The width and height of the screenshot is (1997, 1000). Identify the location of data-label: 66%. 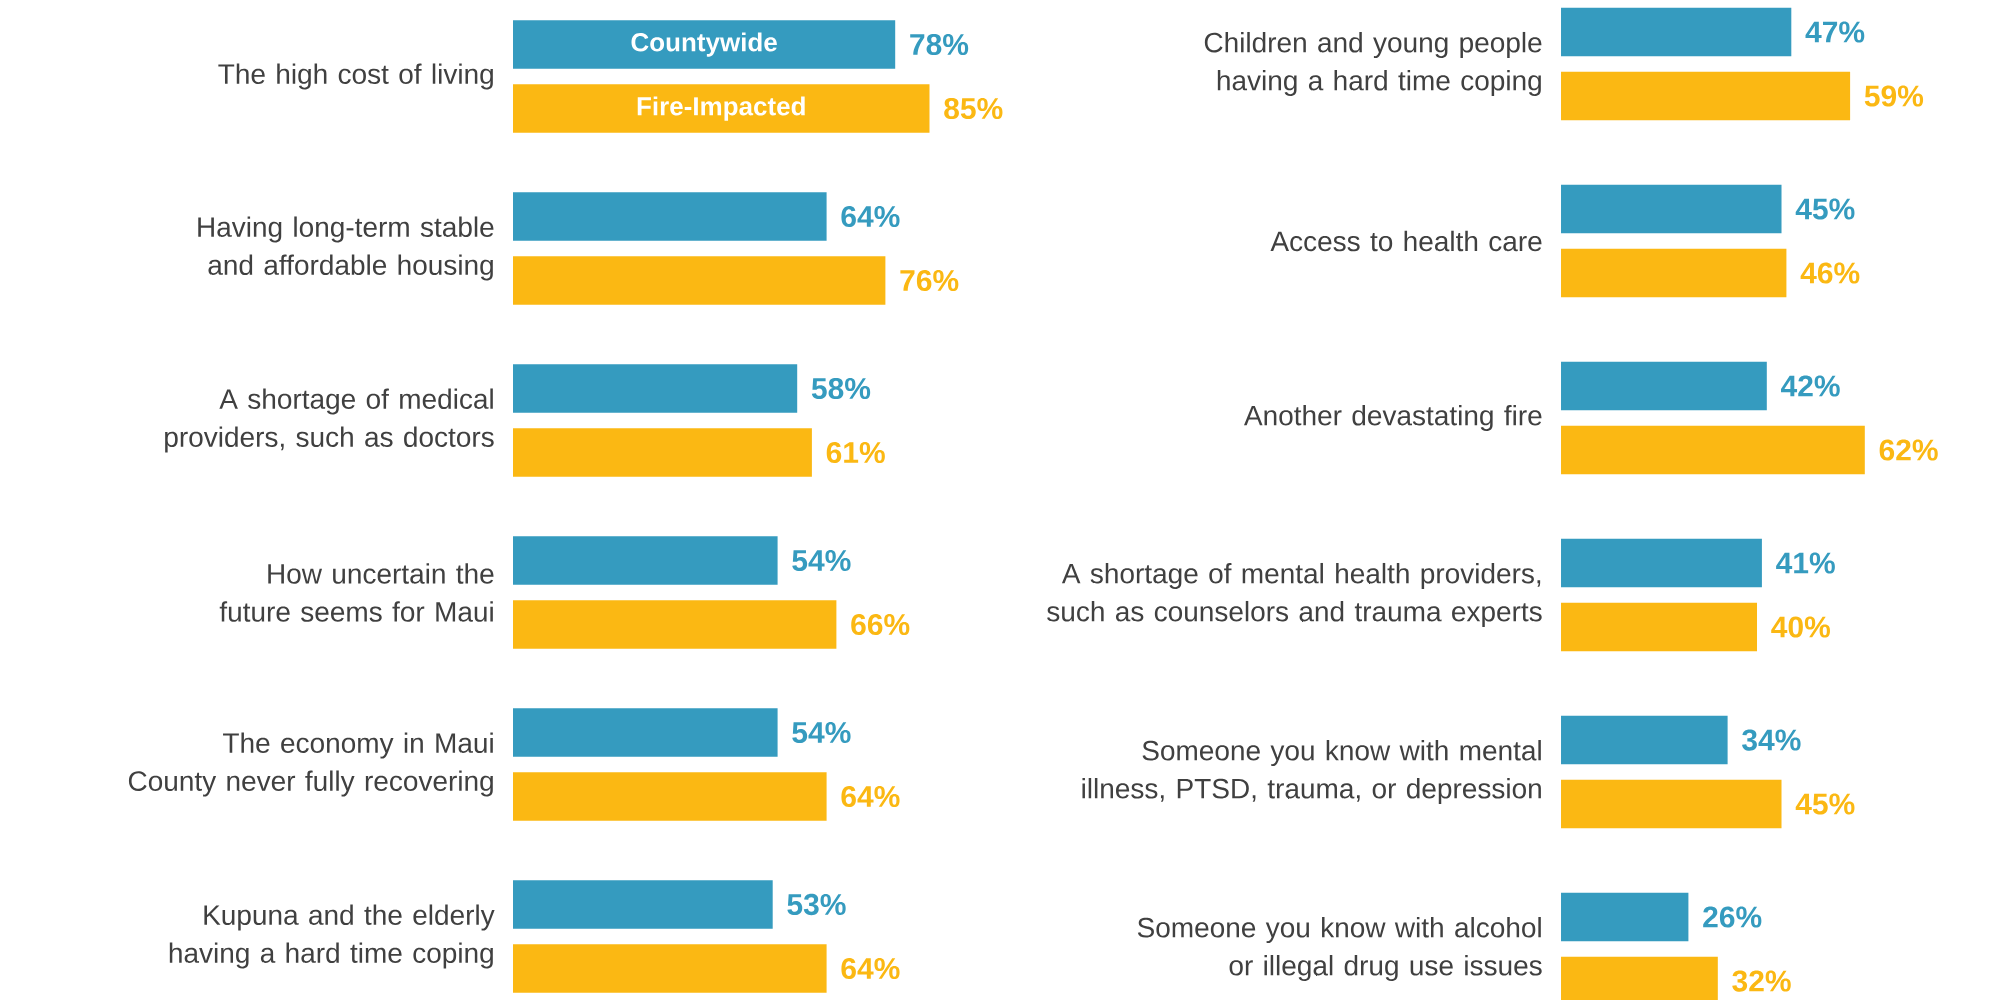
(880, 624).